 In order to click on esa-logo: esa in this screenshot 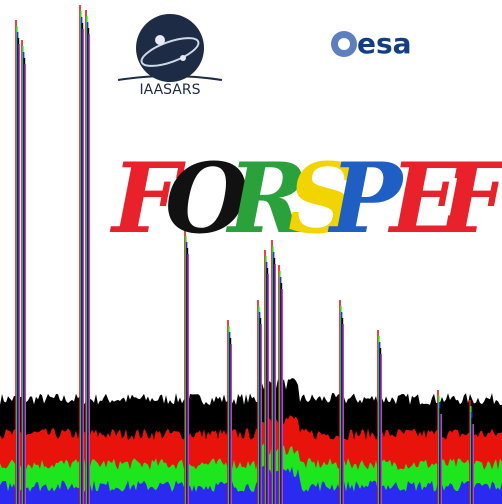, I will do `click(371, 43)`.